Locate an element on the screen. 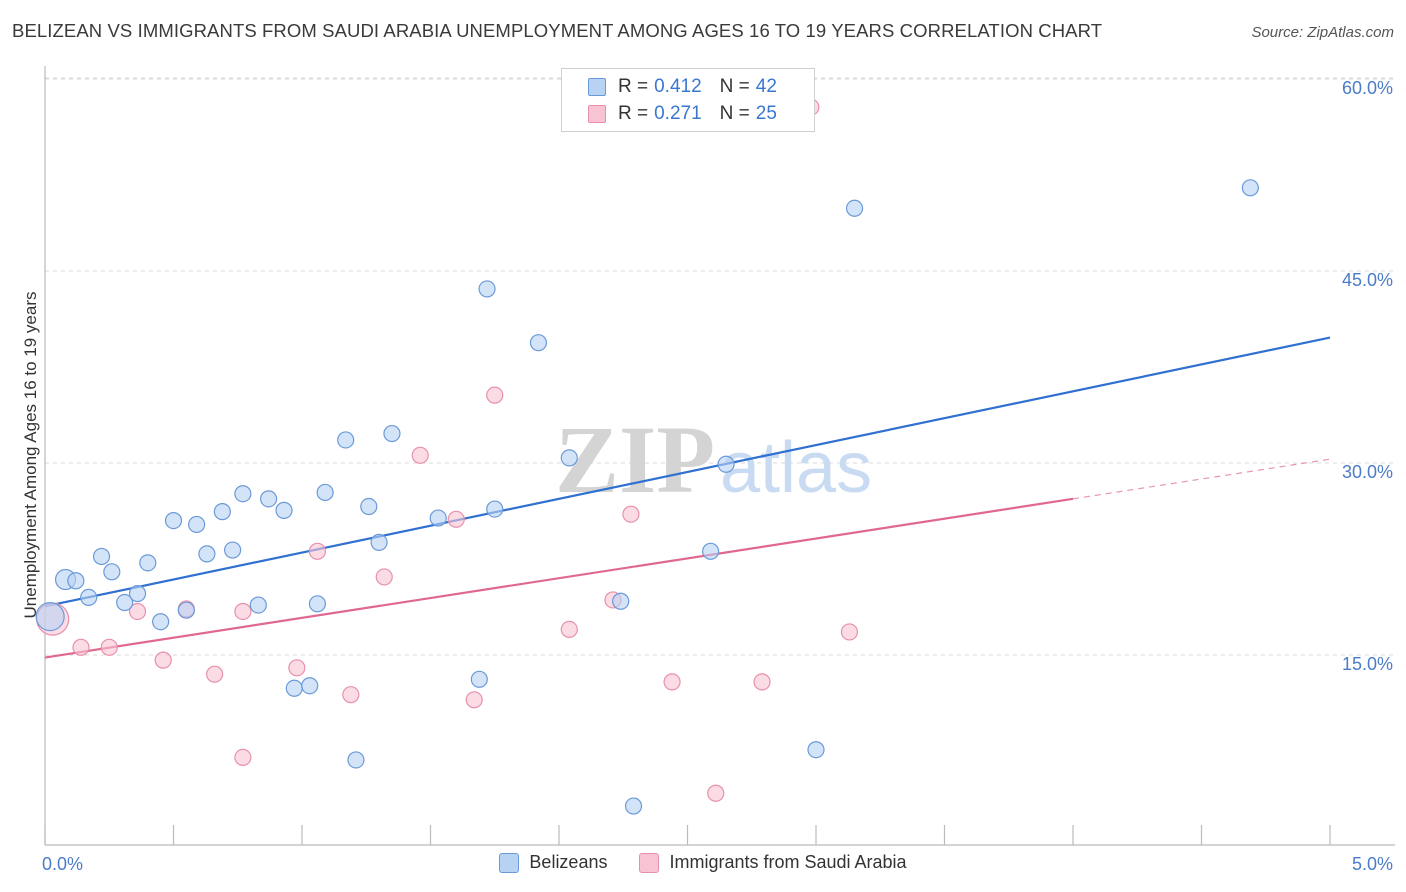 The height and width of the screenshot is (892, 1406). x-tick-label: 5.0% is located at coordinates (1372, 864).